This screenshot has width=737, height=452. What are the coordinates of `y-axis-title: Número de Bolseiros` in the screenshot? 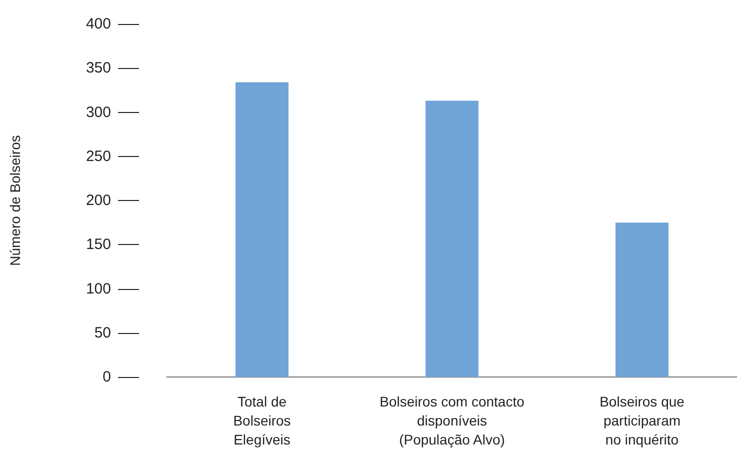 It's located at (15, 200).